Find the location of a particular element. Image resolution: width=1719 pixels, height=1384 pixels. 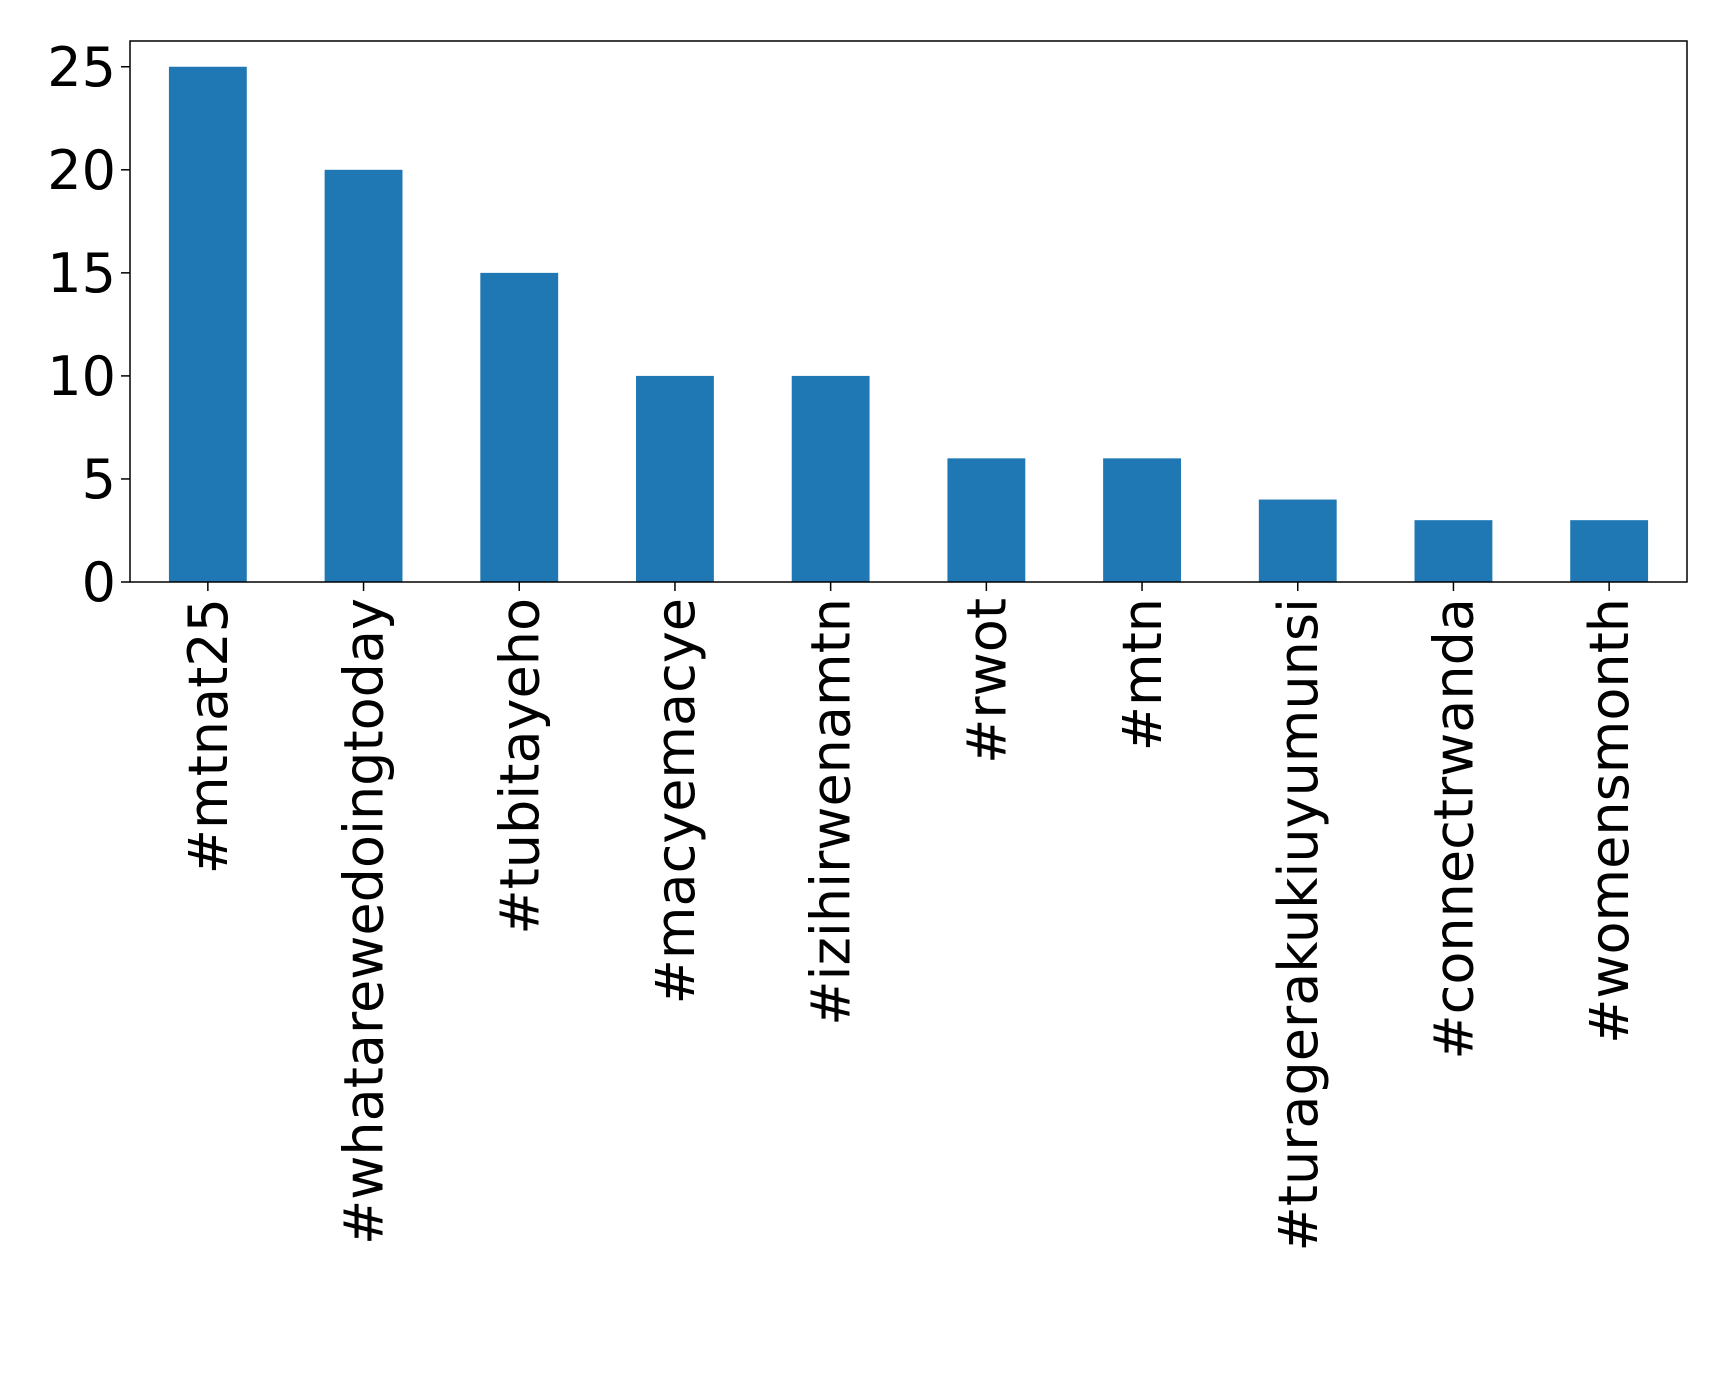

x-tick-label: #whatarewedoingtoday is located at coordinates (364, 921).